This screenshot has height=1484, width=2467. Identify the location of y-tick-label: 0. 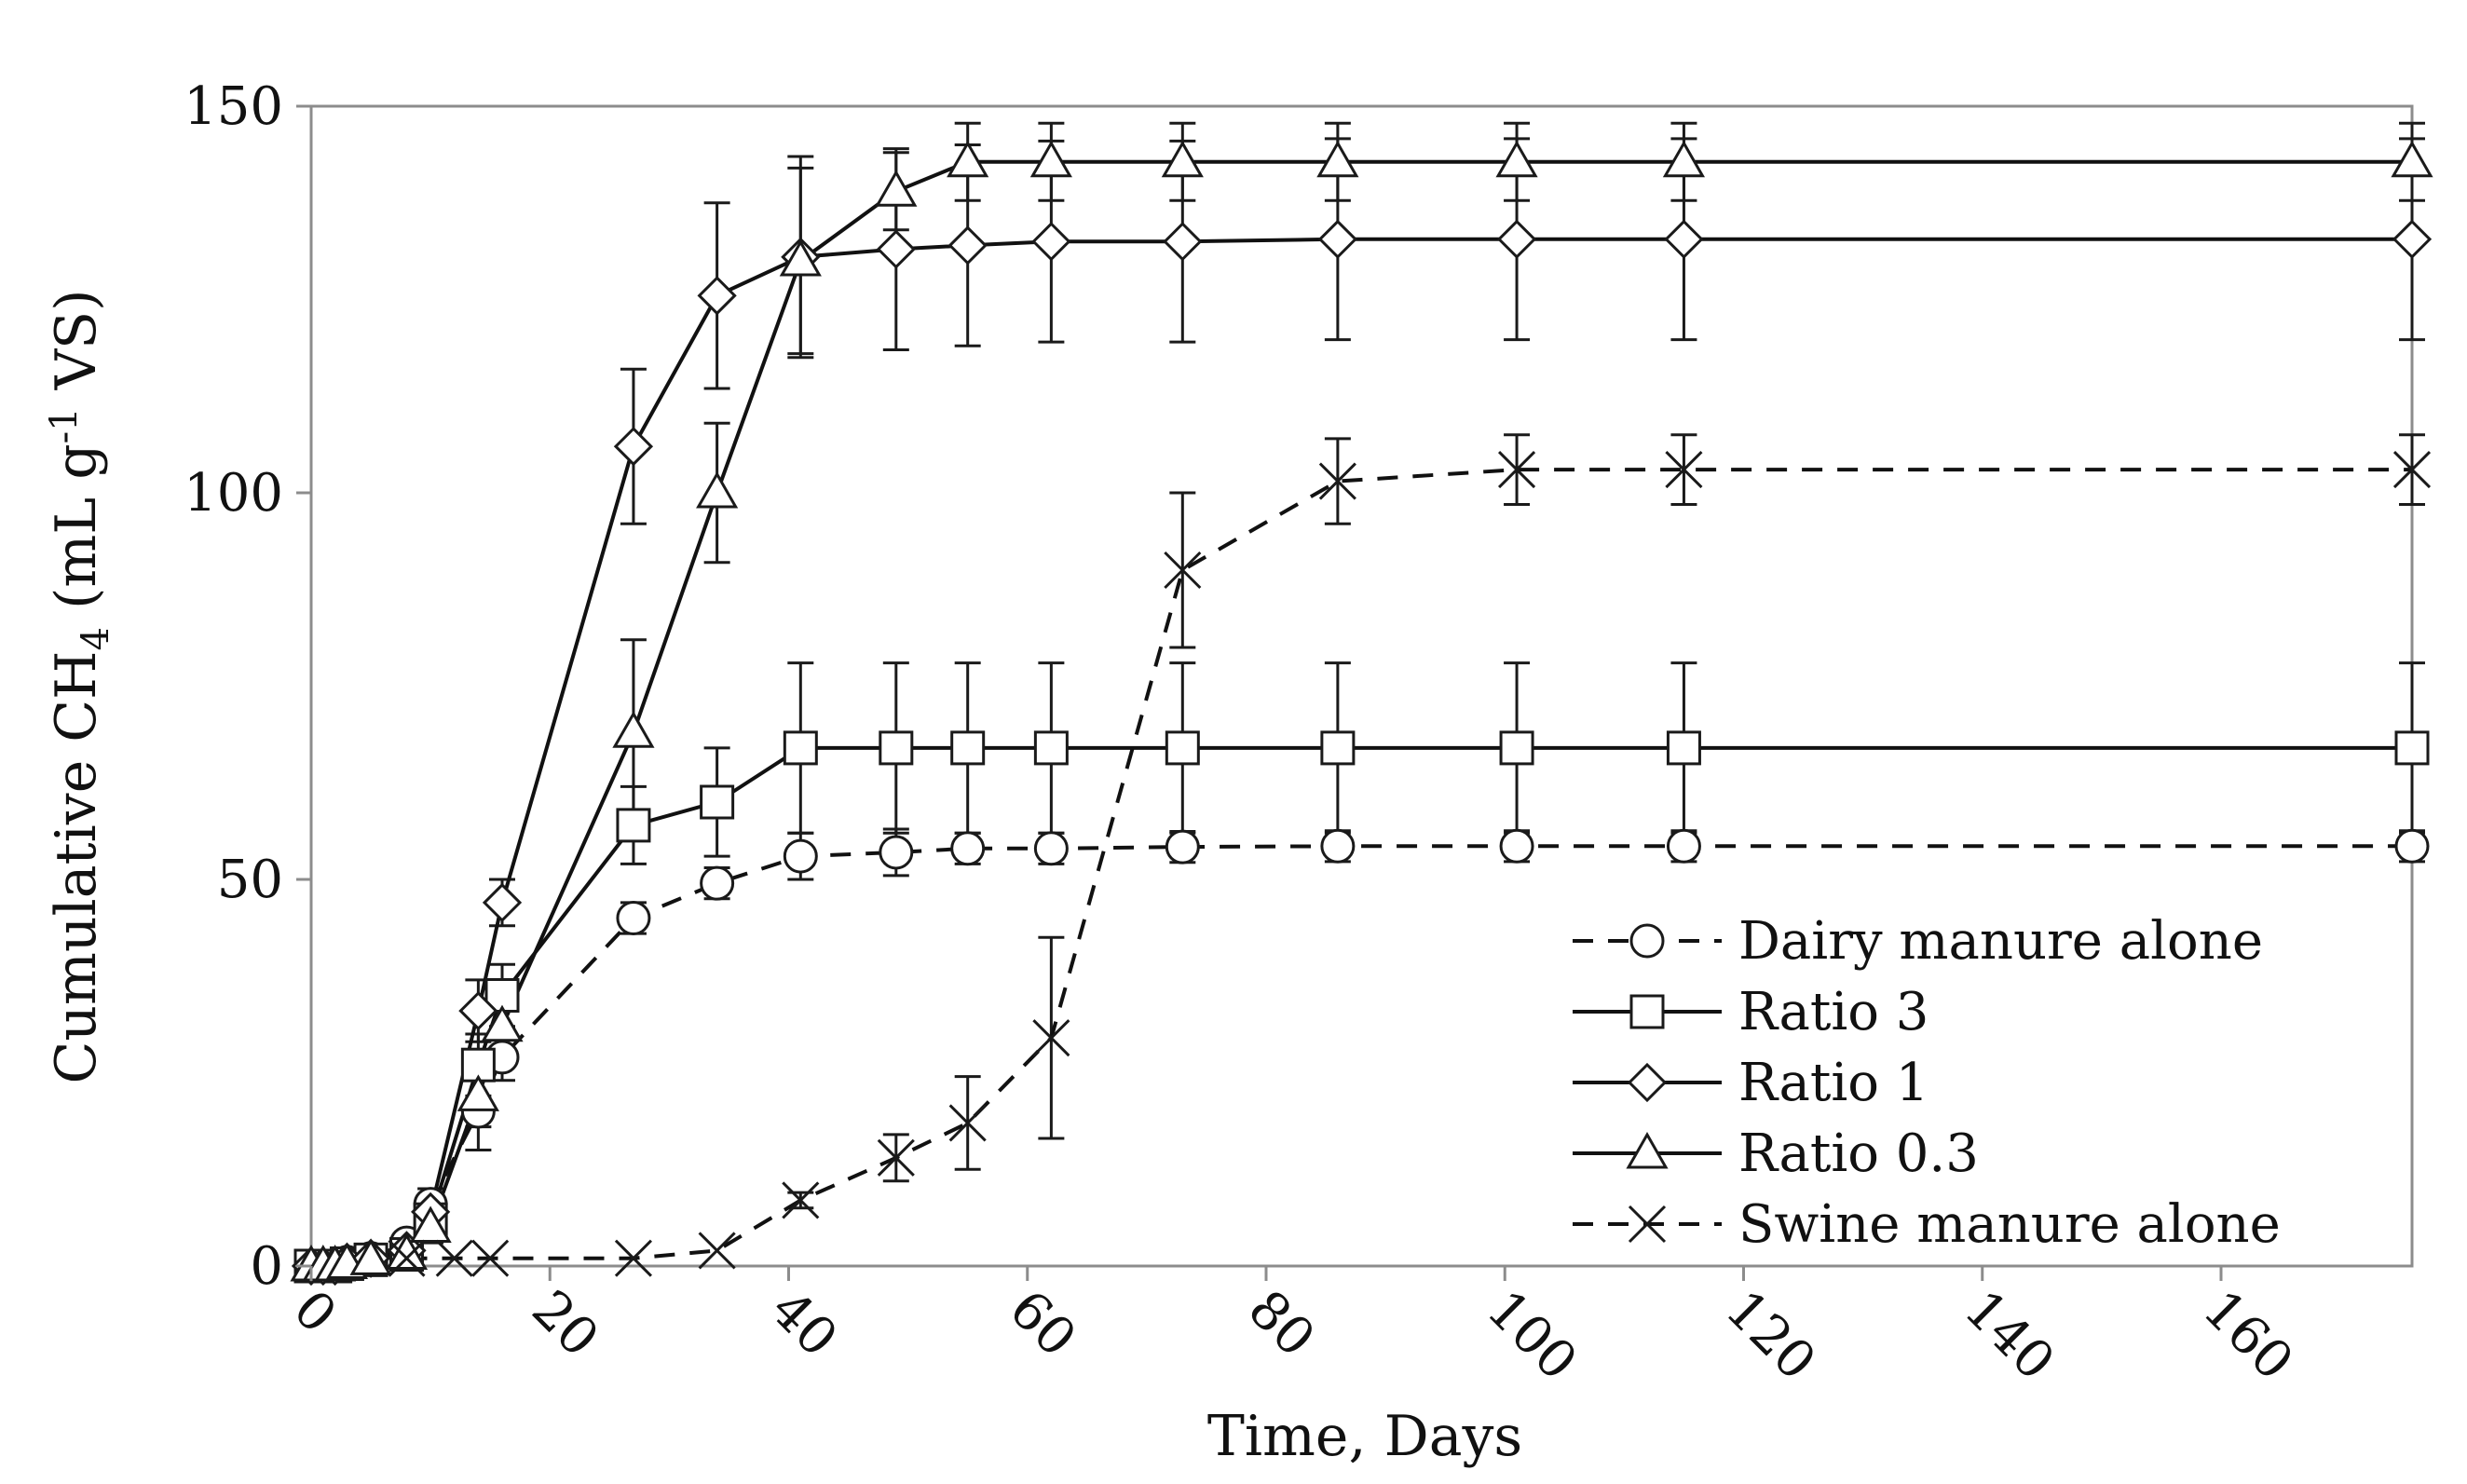
(266, 1266).